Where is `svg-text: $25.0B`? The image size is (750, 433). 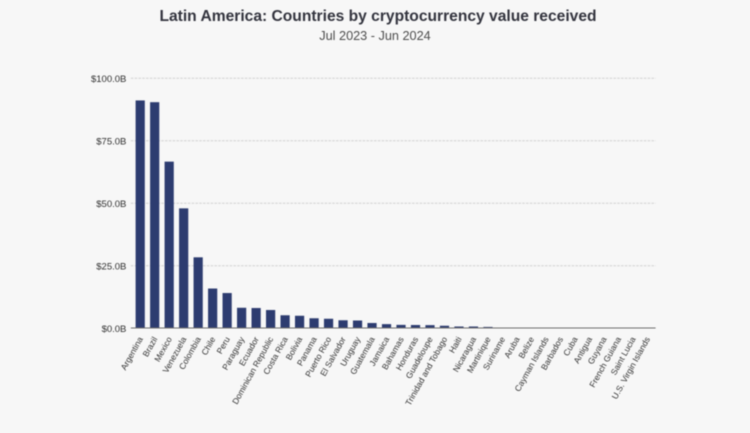 svg-text: $25.0B is located at coordinates (111, 267).